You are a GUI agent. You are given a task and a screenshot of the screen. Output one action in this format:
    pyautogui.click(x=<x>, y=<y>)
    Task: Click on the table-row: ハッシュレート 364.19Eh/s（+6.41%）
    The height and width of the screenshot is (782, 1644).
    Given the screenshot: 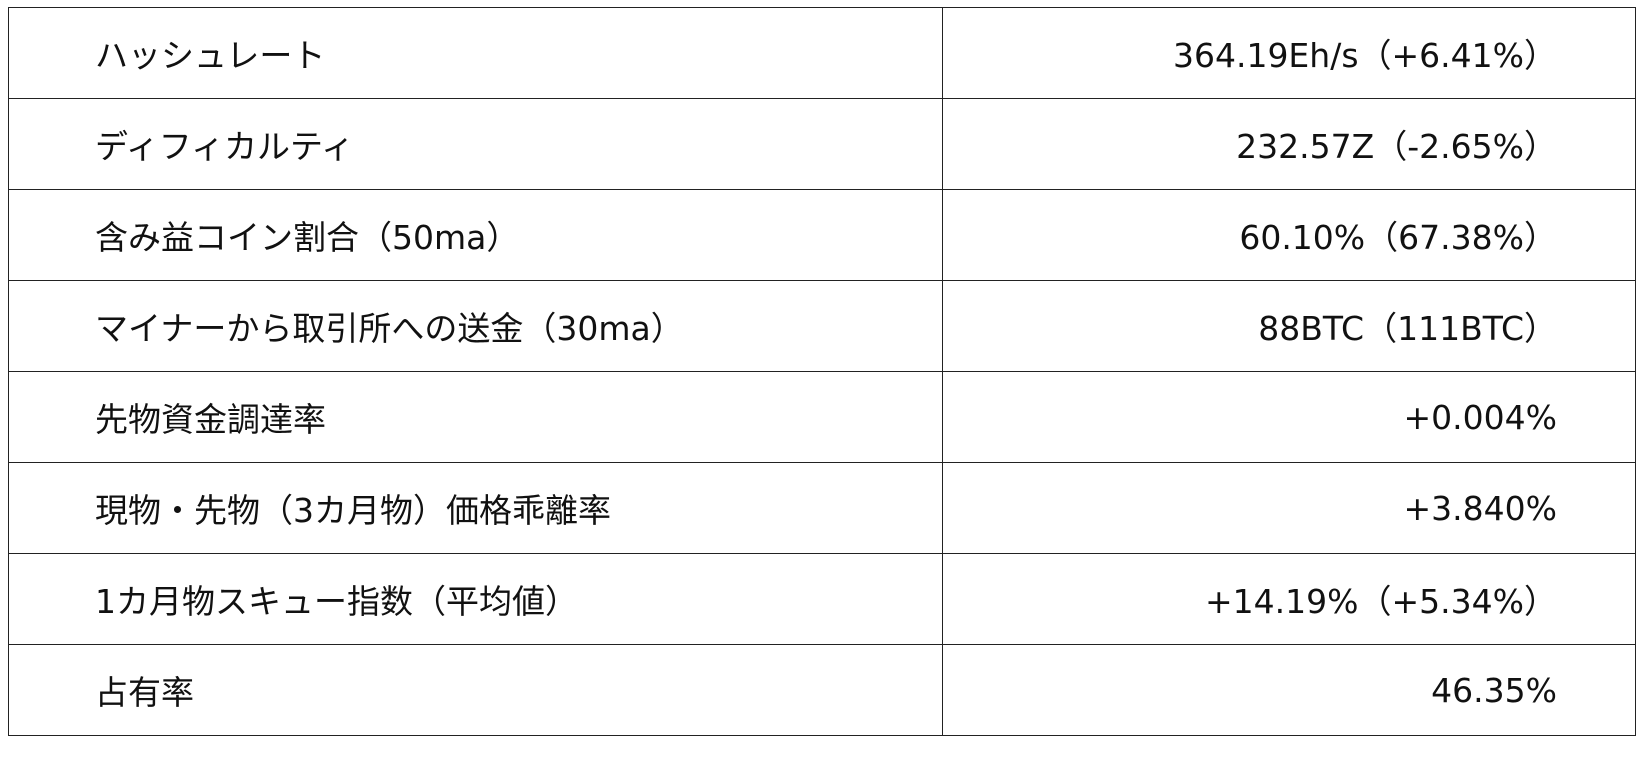 What is the action you would take?
    pyautogui.click(x=822, y=53)
    